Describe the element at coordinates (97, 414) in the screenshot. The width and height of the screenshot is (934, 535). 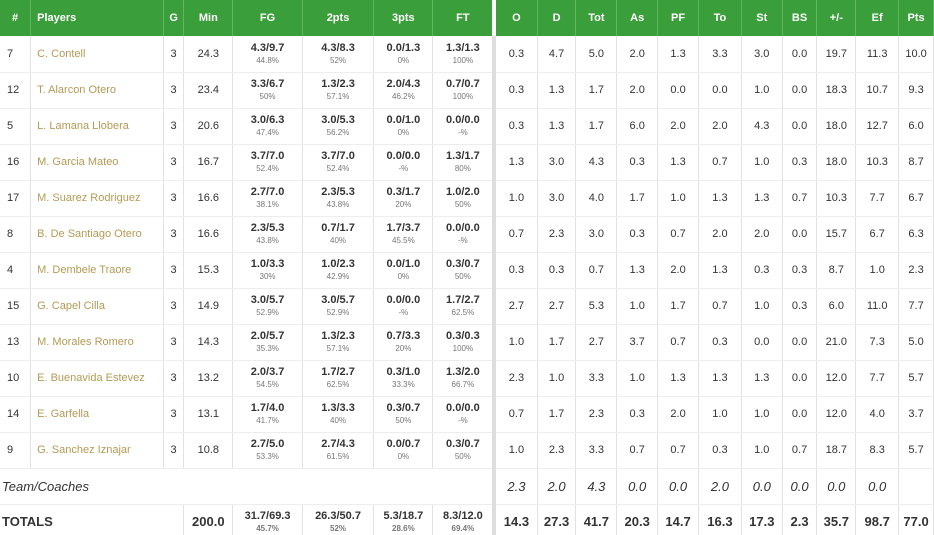
I see `player-name-link: E. Garfella` at that location.